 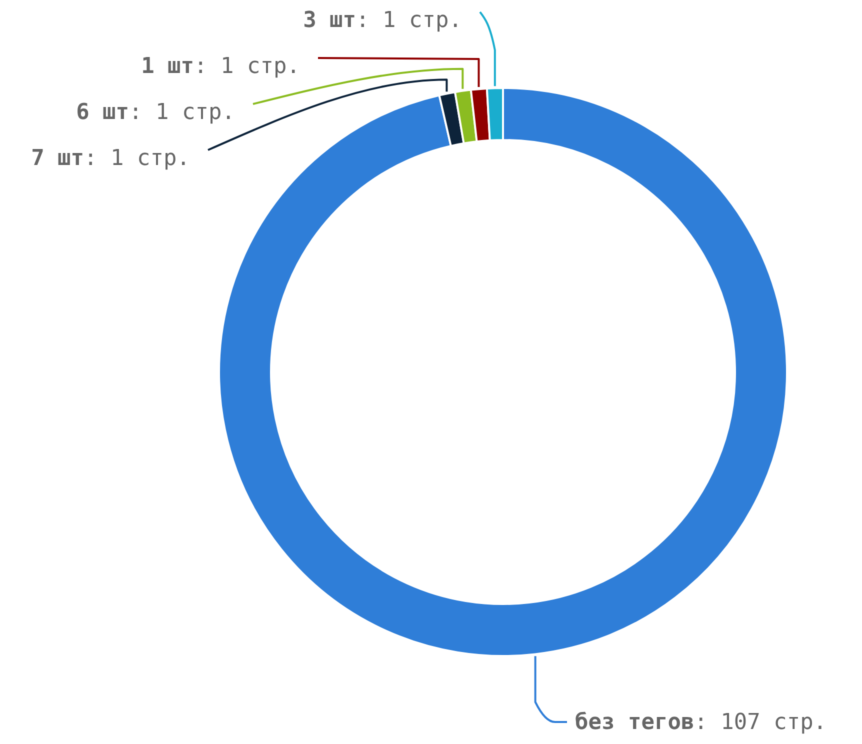 I want to click on slice-label: без тегов, so click(x=634, y=722).